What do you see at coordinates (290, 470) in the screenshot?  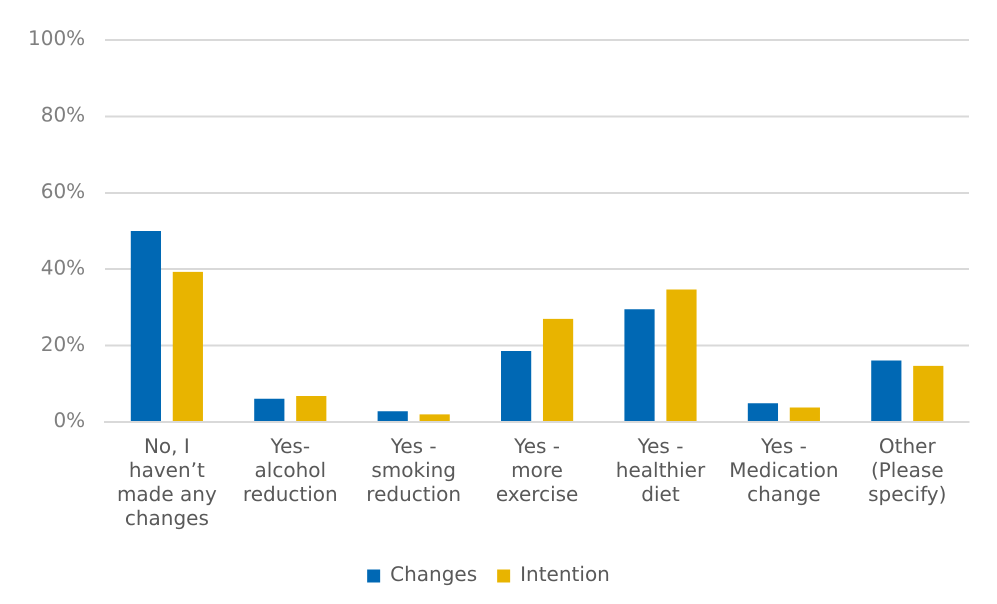 I see `x-tick-label: Yes- alcohol reduction` at bounding box center [290, 470].